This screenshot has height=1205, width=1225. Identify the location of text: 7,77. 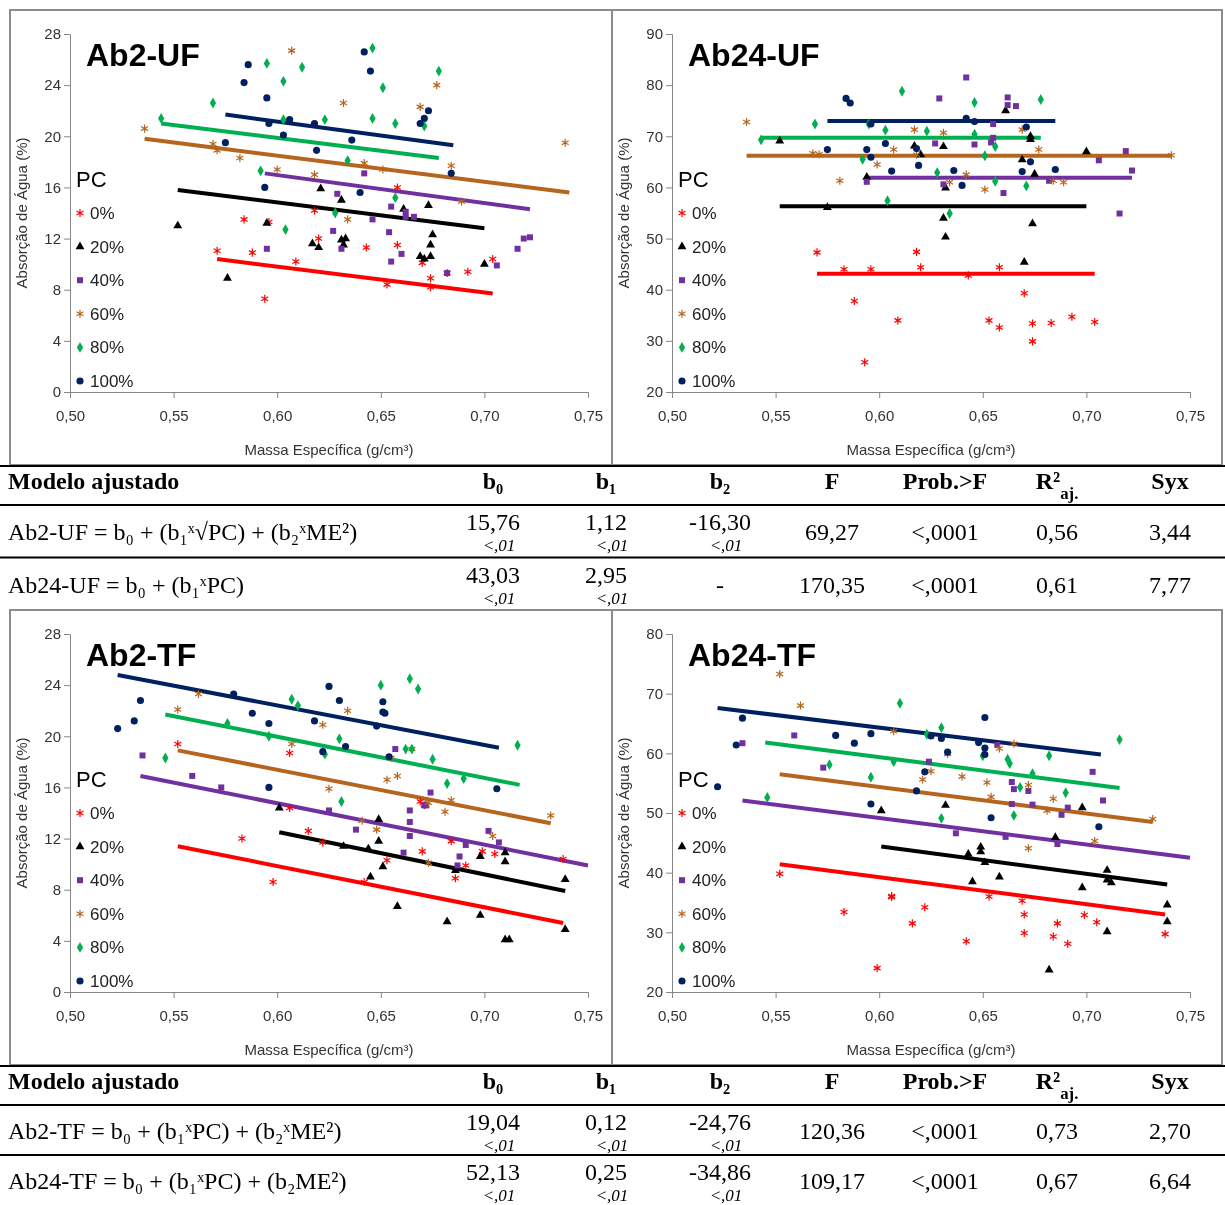
(1170, 584).